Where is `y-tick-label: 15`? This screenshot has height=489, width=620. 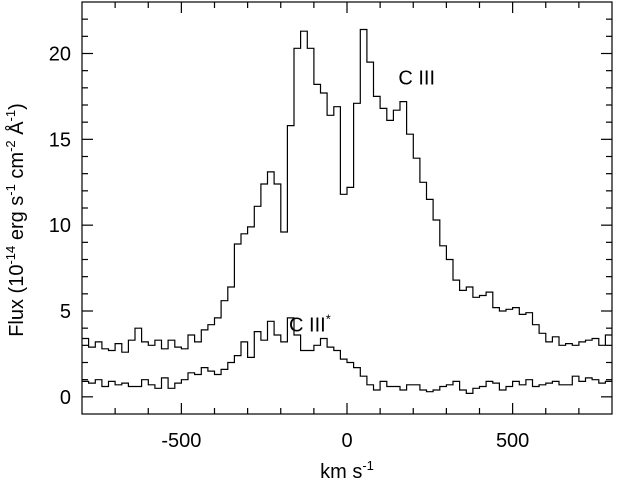
y-tick-label: 15 is located at coordinates (60, 140).